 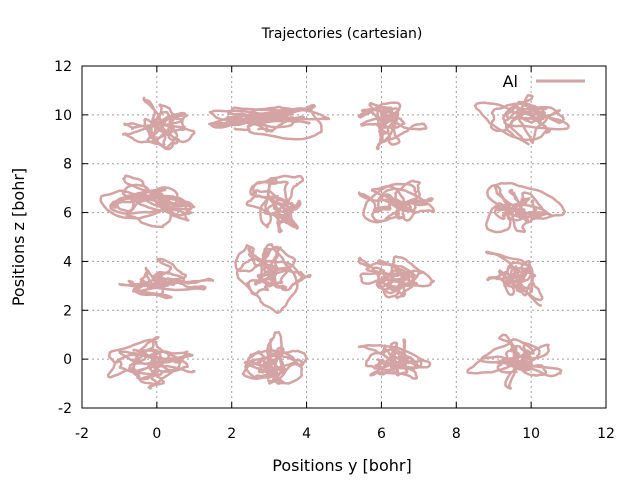 What do you see at coordinates (306, 434) in the screenshot?
I see `x-tick-label: 4` at bounding box center [306, 434].